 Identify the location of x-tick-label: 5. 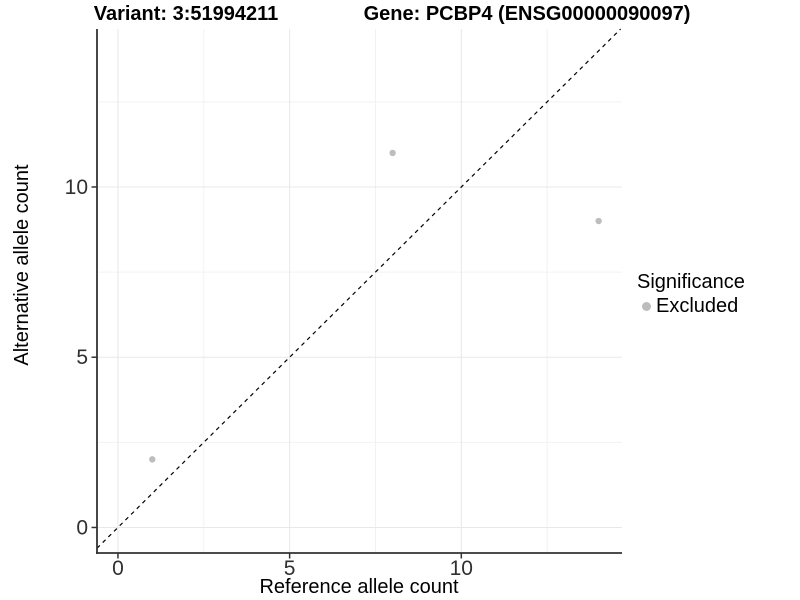
(290, 568).